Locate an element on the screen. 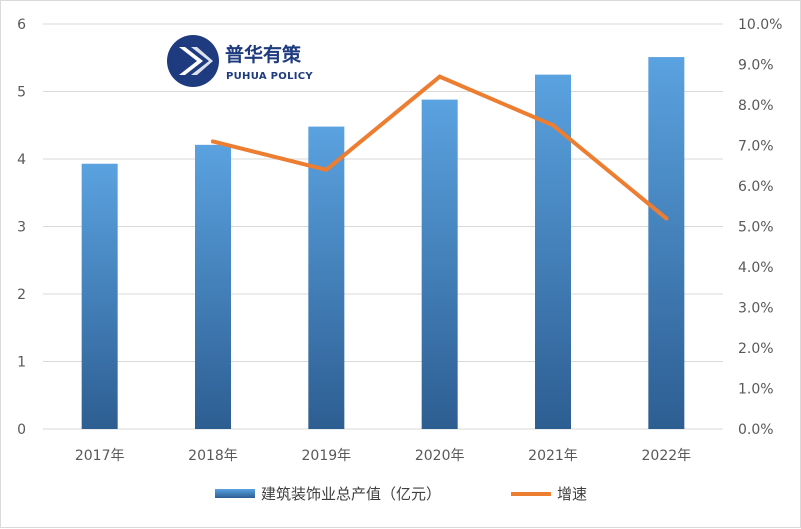 The width and height of the screenshot is (801, 529). y-right-tick-label: 2.0% is located at coordinates (756, 349).